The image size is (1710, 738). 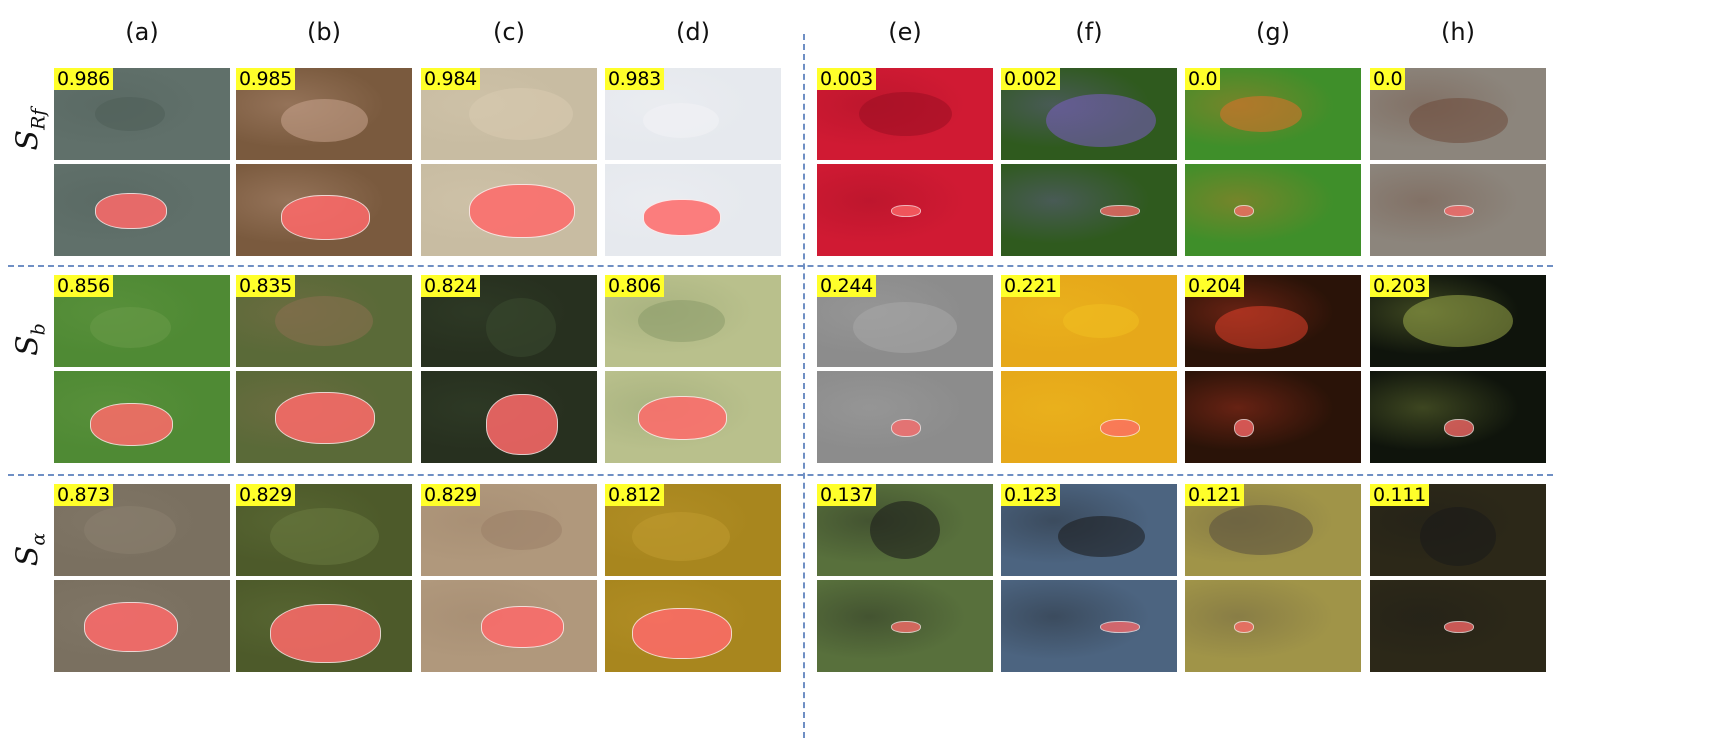 I want to click on input-image-tile: 0.204, so click(x=1273, y=321).